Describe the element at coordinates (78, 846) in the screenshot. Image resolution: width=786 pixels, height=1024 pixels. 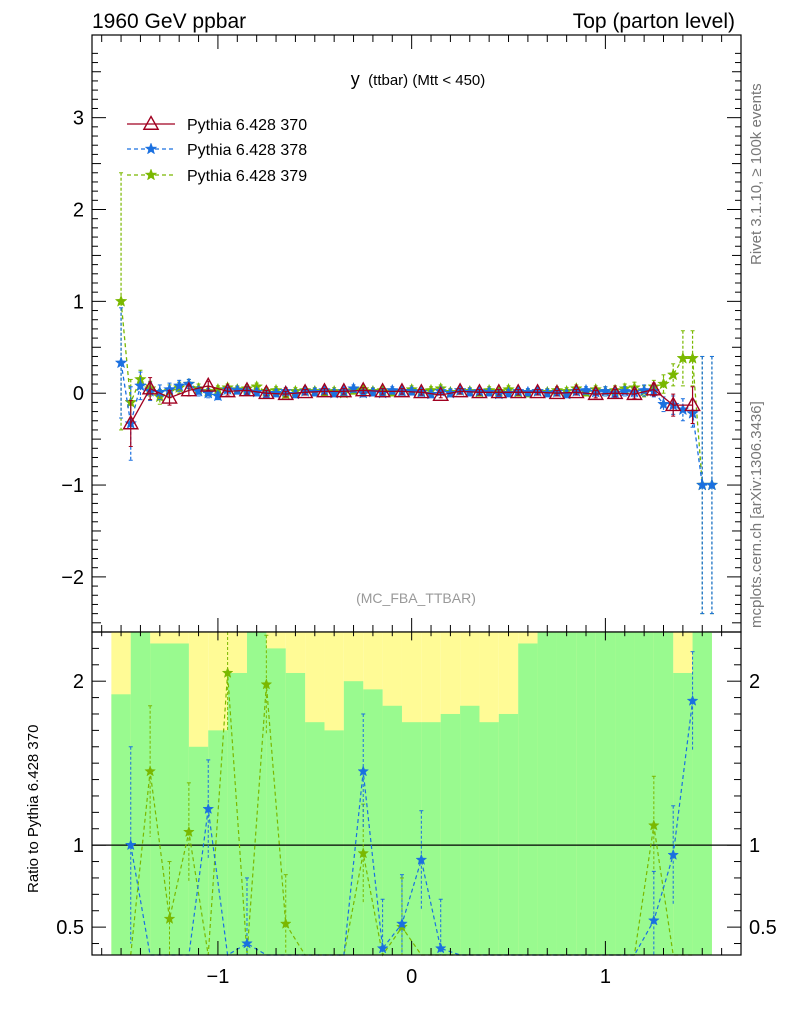
I see `ratio-y-tick-label: 1` at that location.